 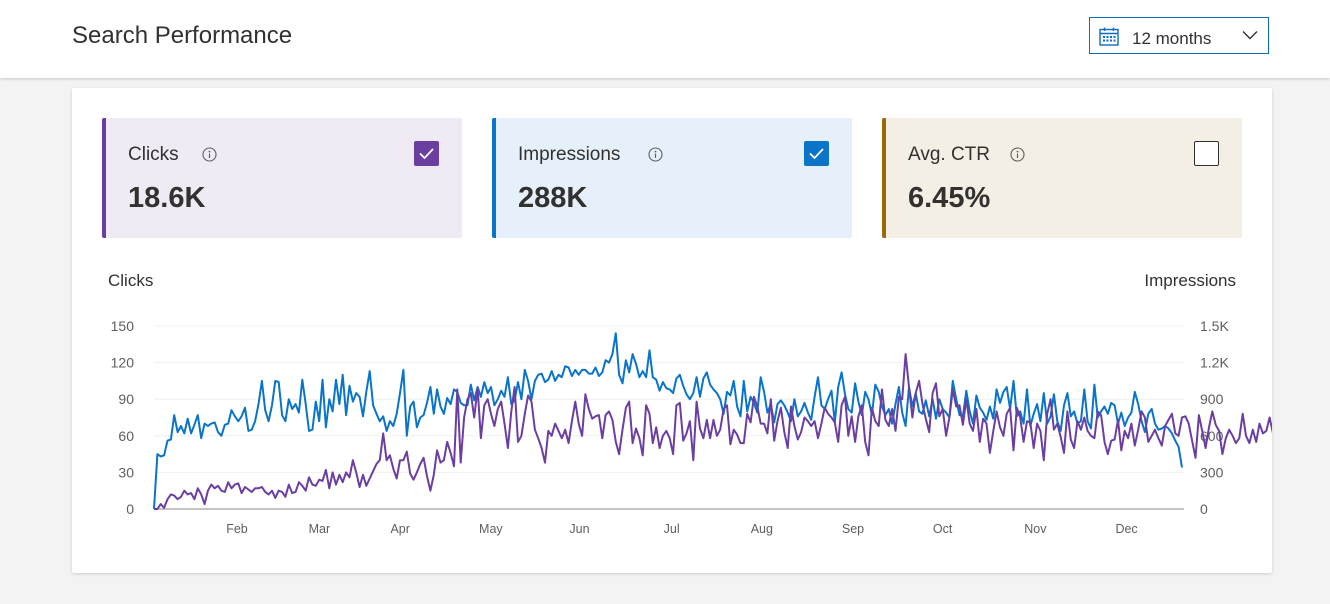 I want to click on calendar-icon, so click(x=1109, y=36).